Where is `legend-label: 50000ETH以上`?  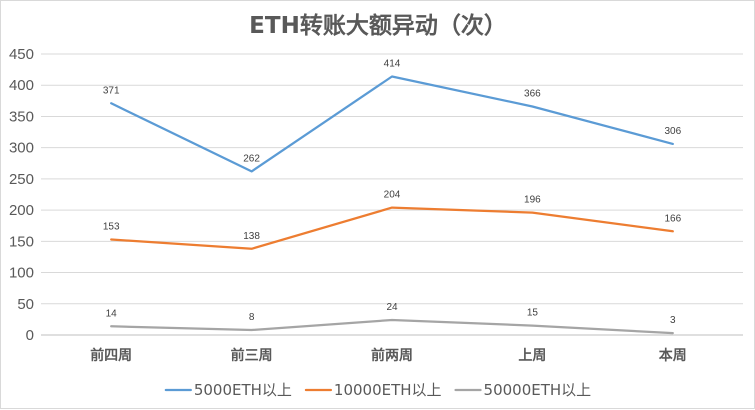 legend-label: 50000ETH以上 is located at coordinates (538, 390).